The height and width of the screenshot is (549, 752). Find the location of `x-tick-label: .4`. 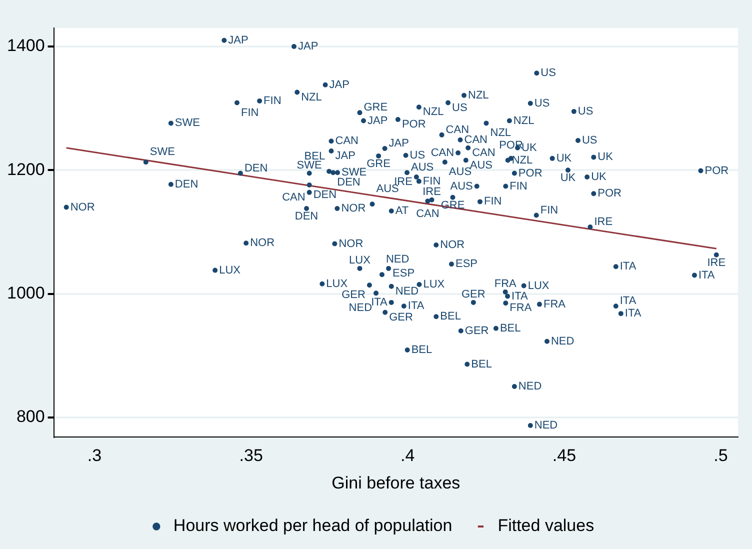

x-tick-label: .4 is located at coordinates (407, 456).